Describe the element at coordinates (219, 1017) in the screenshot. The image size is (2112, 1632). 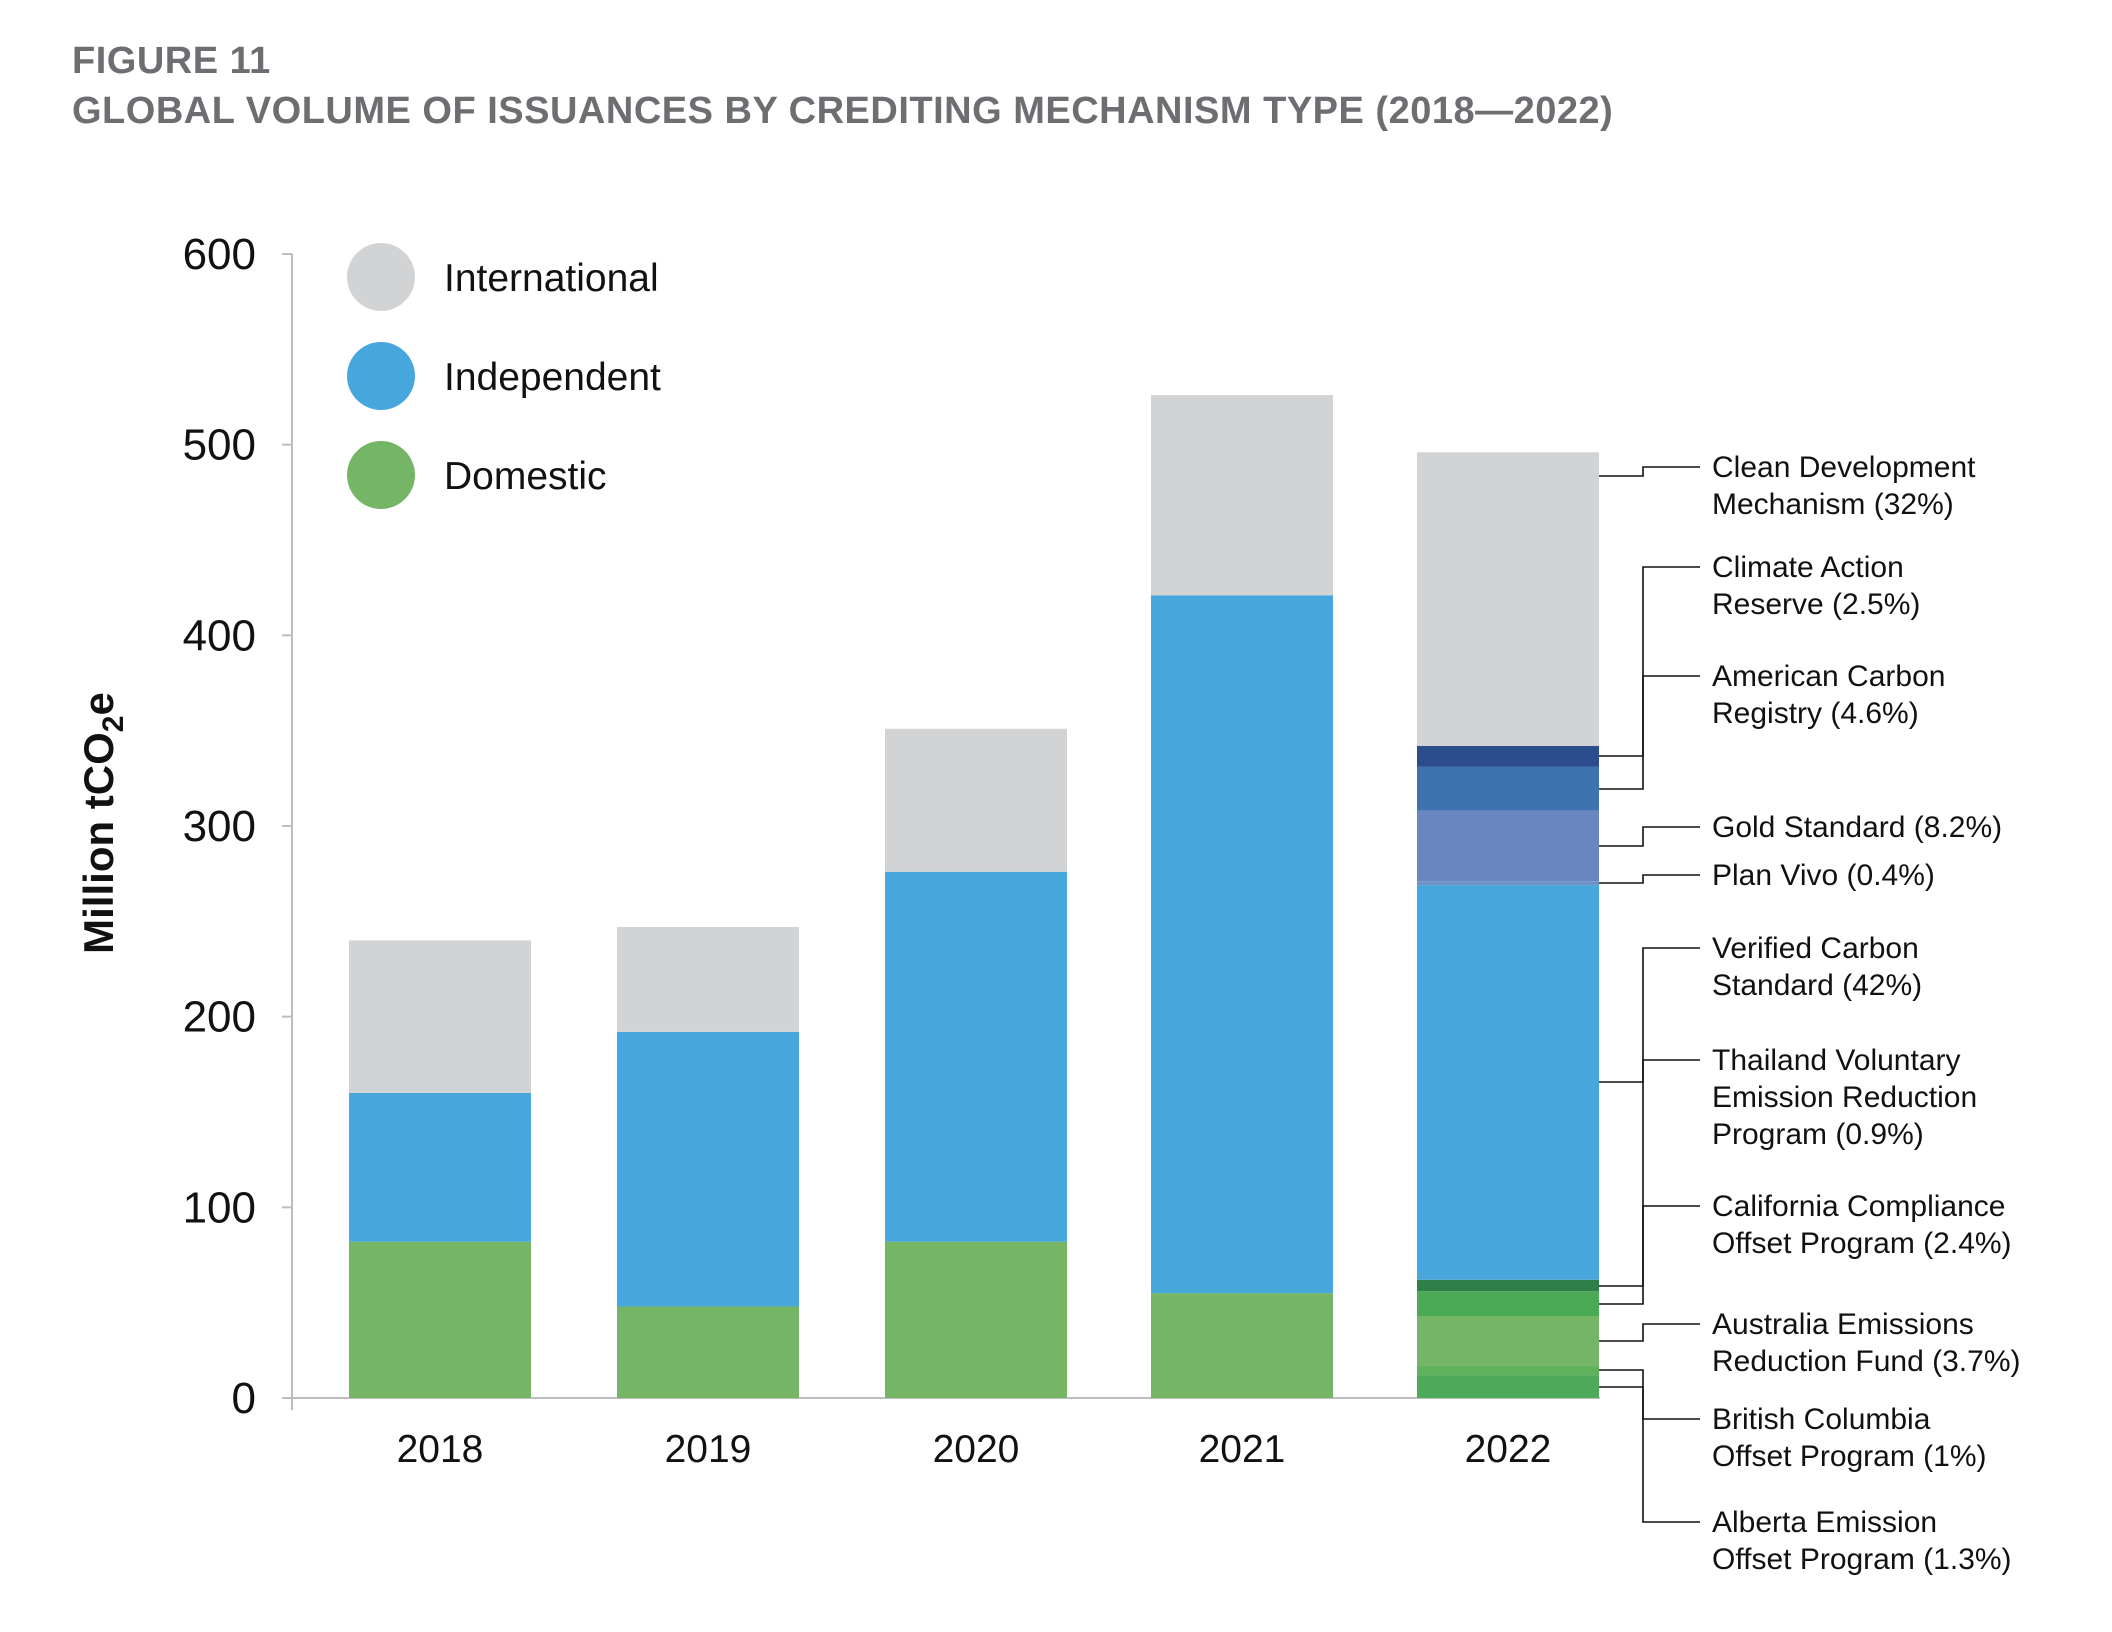
I see `y-tick-label: 200` at that location.